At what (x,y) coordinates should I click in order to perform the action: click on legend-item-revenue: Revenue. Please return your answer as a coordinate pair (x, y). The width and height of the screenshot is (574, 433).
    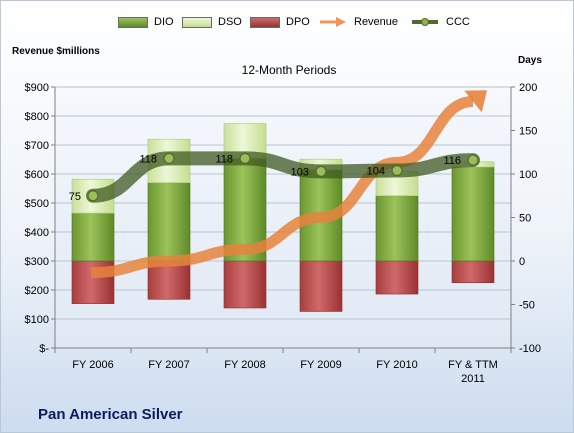
    Looking at the image, I should click on (358, 22).